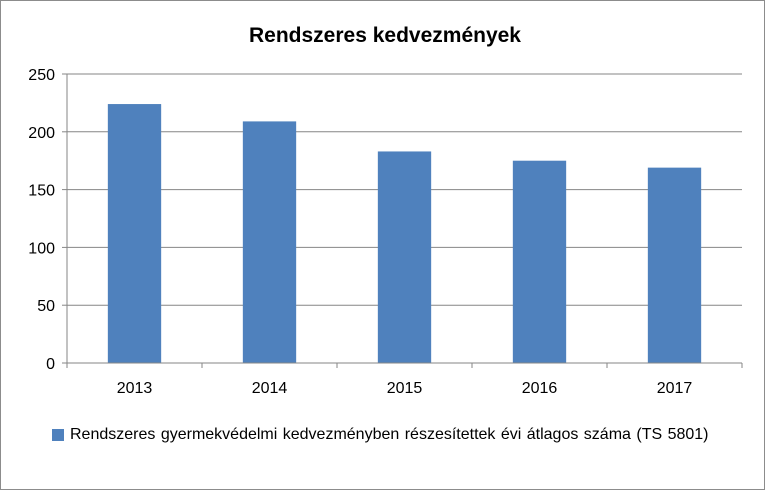  What do you see at coordinates (41, 248) in the screenshot?
I see `y-tick-label: 100` at bounding box center [41, 248].